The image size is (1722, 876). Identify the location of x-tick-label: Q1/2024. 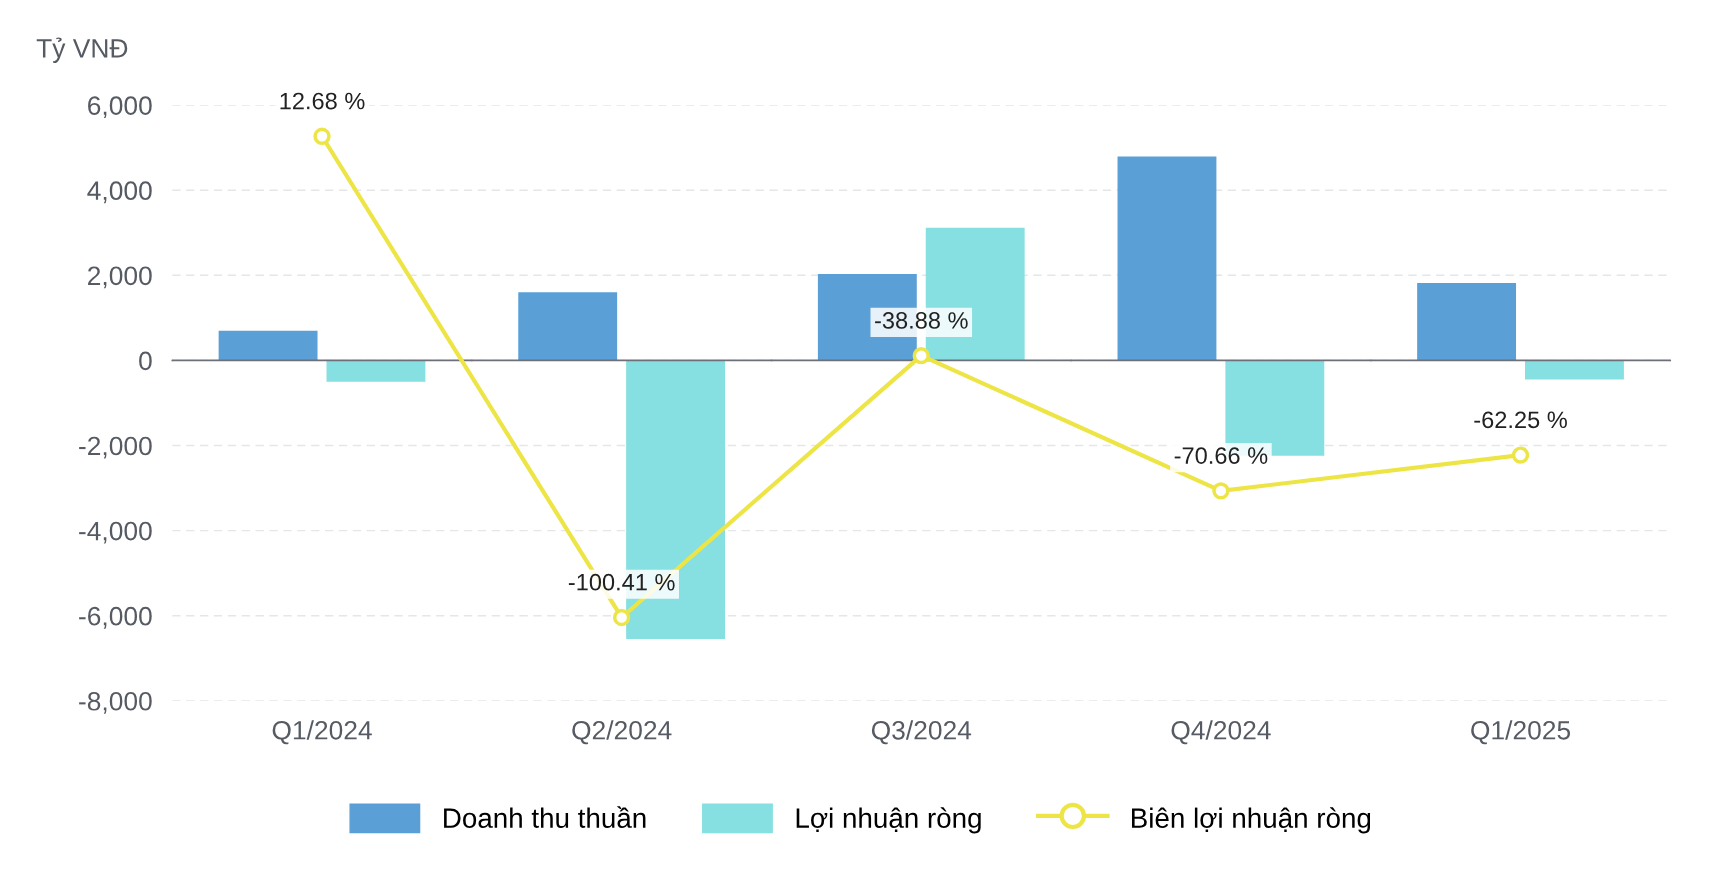
(322, 732).